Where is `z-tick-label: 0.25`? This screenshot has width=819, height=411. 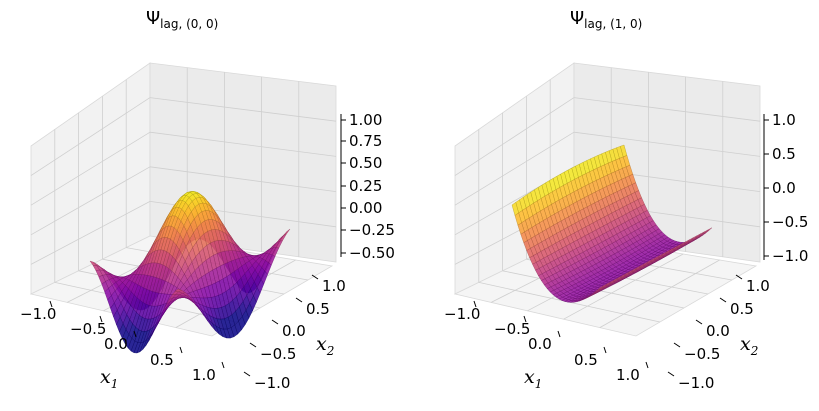 z-tick-label: 0.25 is located at coordinates (365, 186).